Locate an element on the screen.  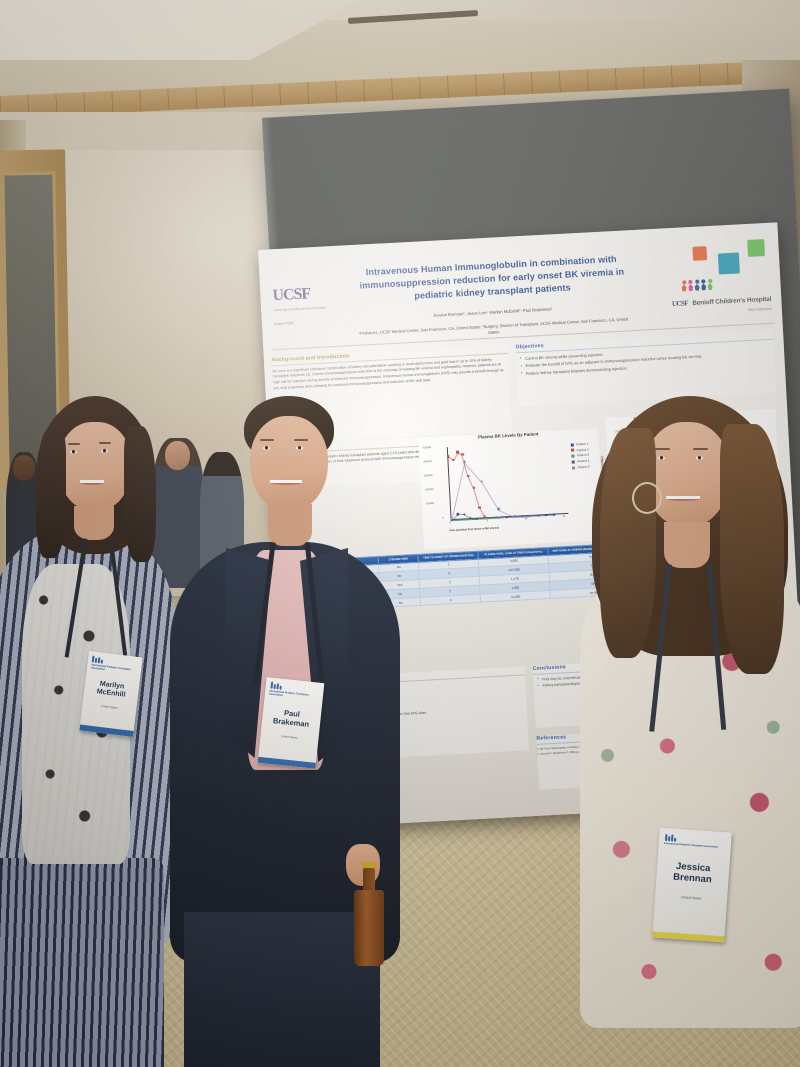
person-center-smile is located at coordinates (286, 482).